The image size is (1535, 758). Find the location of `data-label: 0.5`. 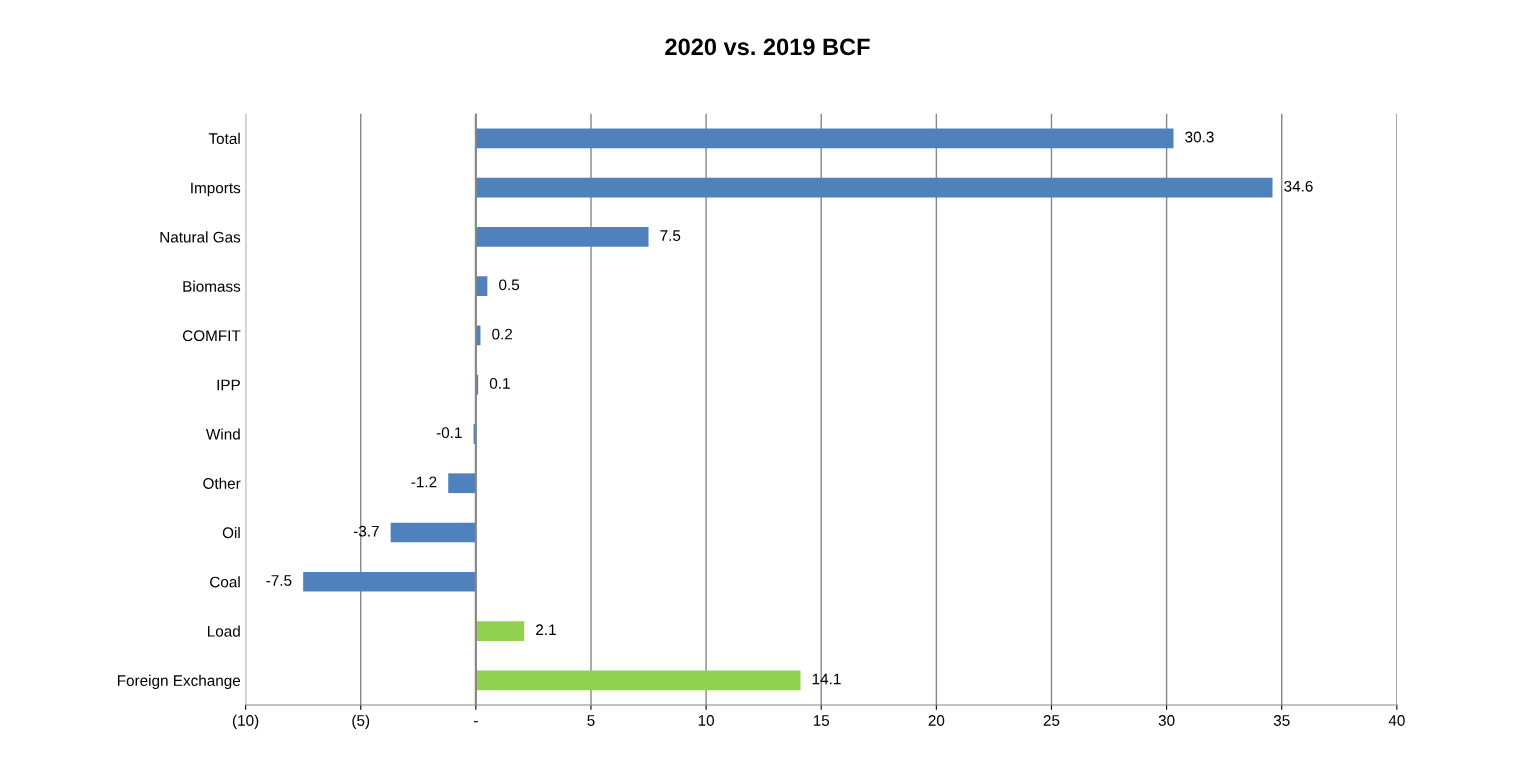

data-label: 0.5 is located at coordinates (509, 285).